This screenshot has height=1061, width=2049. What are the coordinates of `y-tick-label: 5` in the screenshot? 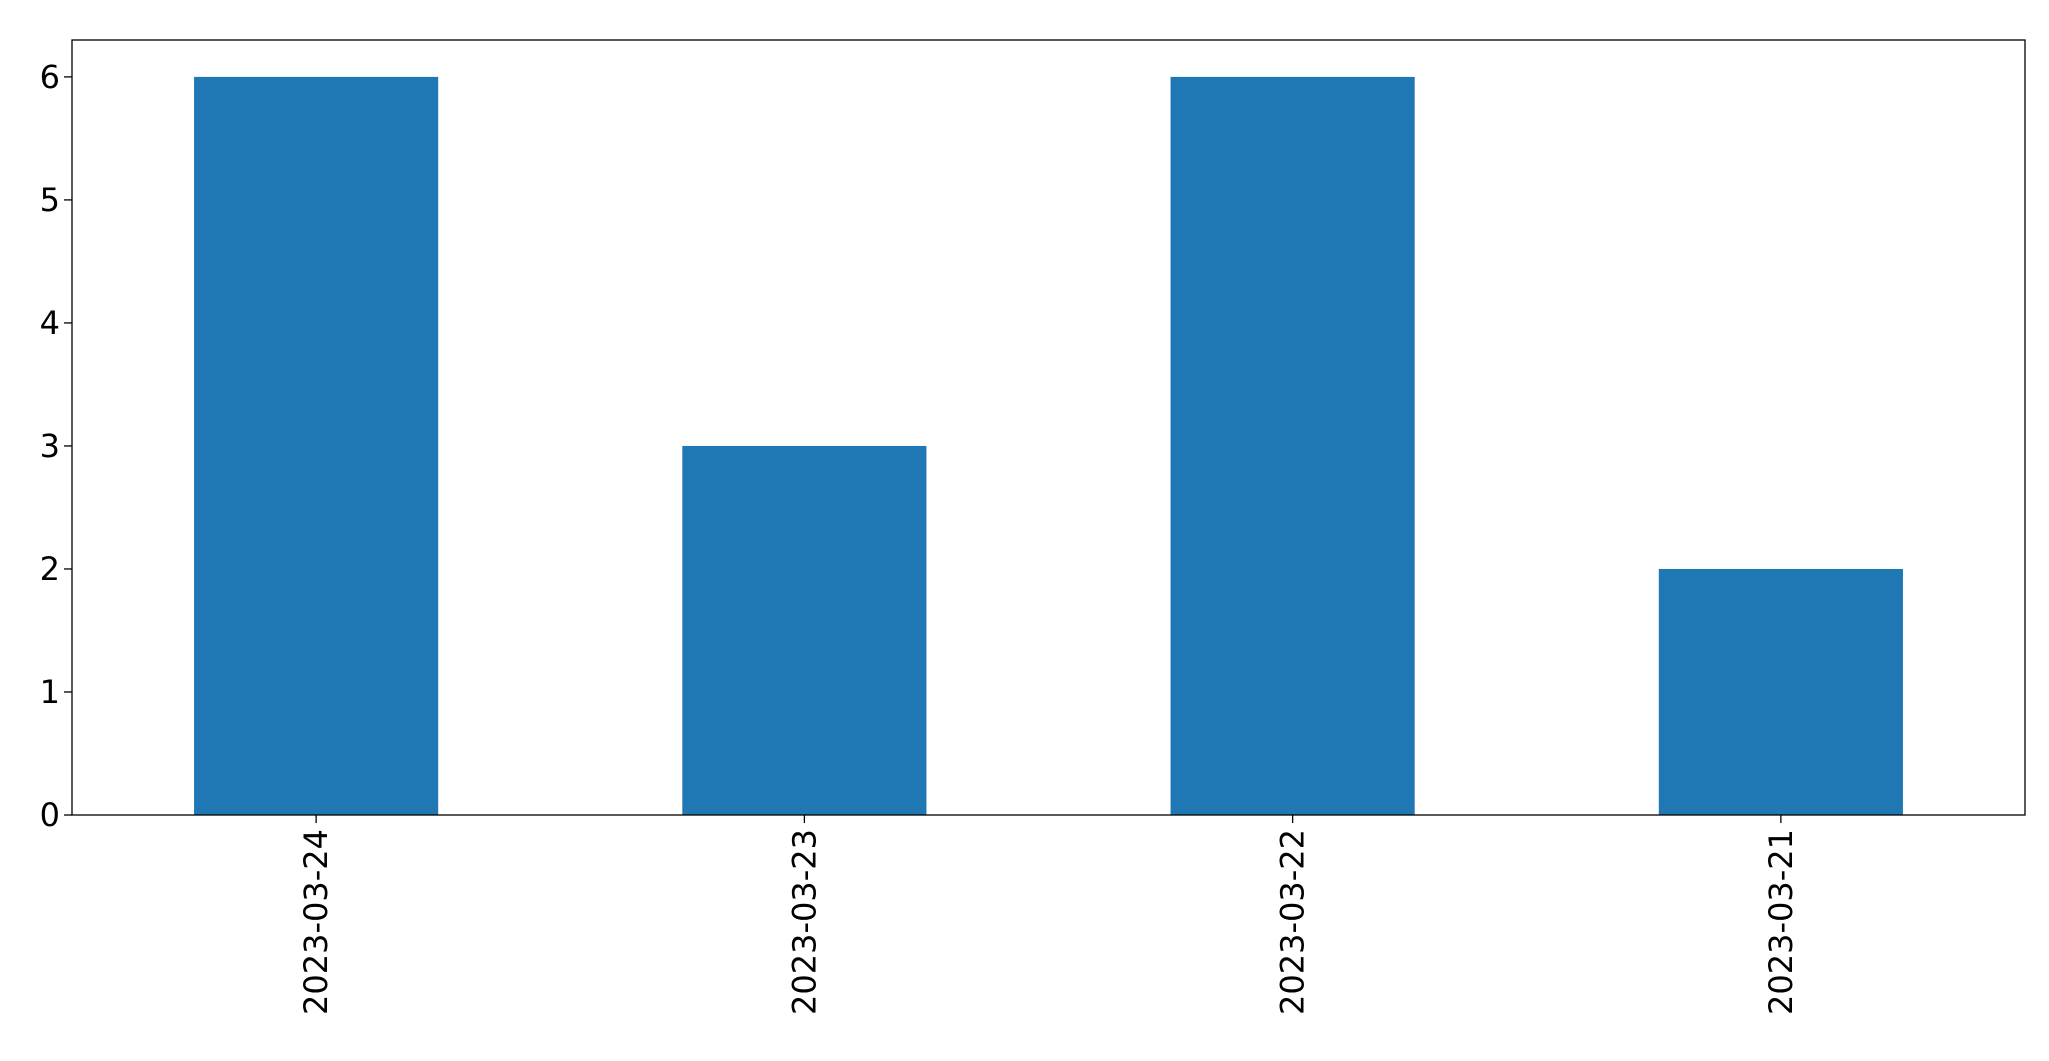 It's located at (50, 200).